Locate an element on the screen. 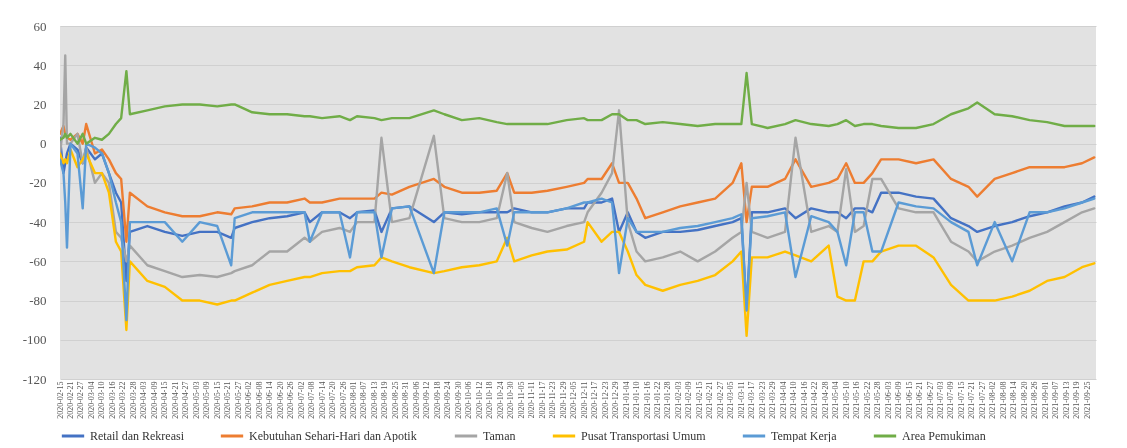 This screenshot has height=448, width=1127. y-tick-label: 40 is located at coordinates (40, 65).